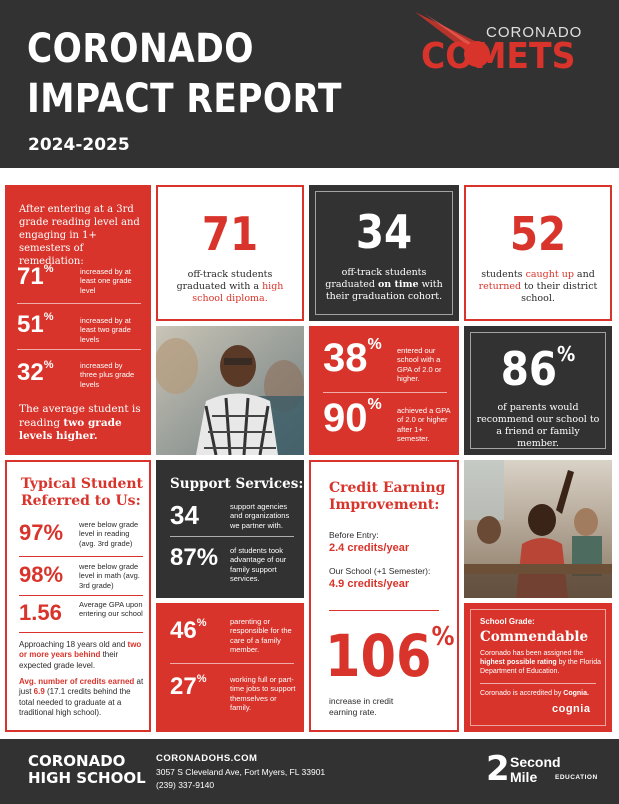 The width and height of the screenshot is (619, 804). What do you see at coordinates (105, 330) in the screenshot?
I see `reading-stat-2-label: increased by at least two grade levels` at bounding box center [105, 330].